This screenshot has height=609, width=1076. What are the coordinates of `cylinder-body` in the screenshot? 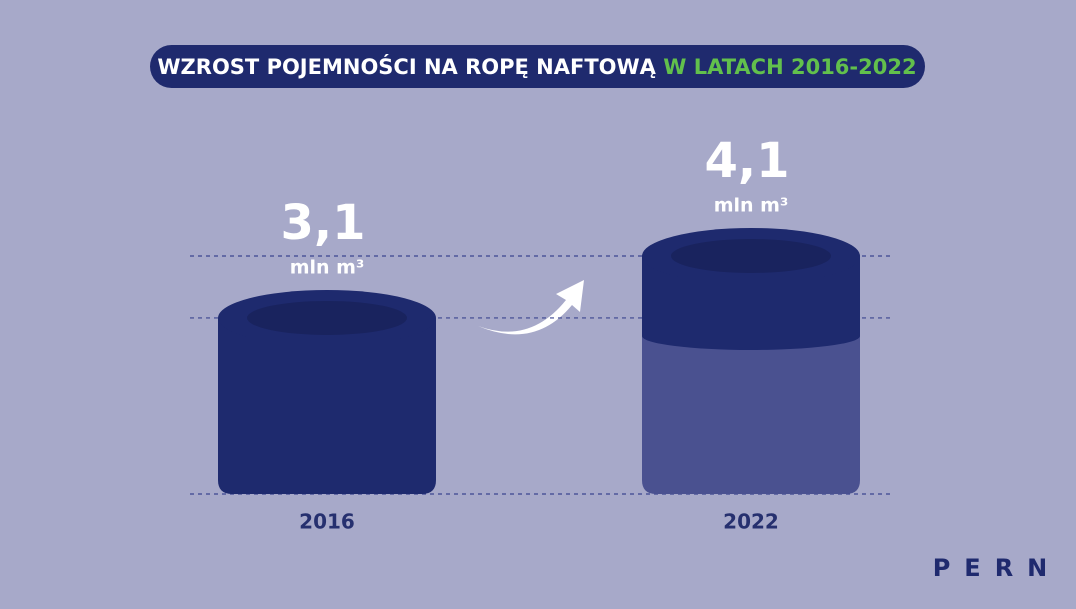 It's located at (327, 405).